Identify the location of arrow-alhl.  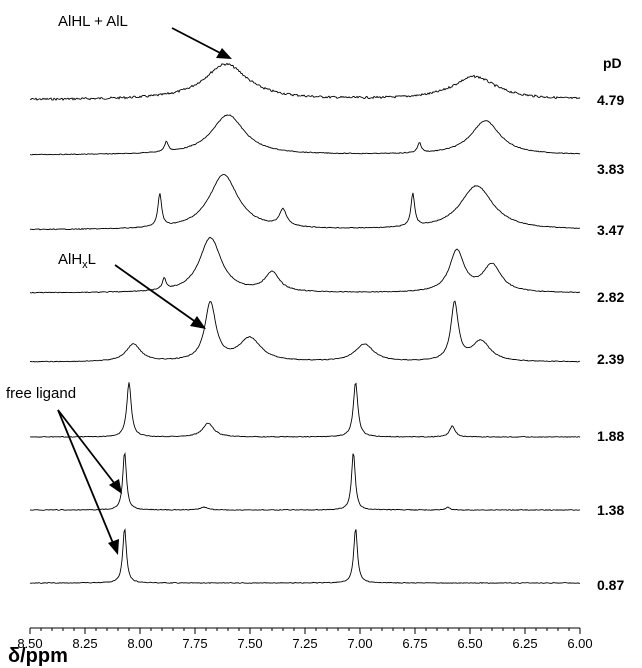
(199, 42).